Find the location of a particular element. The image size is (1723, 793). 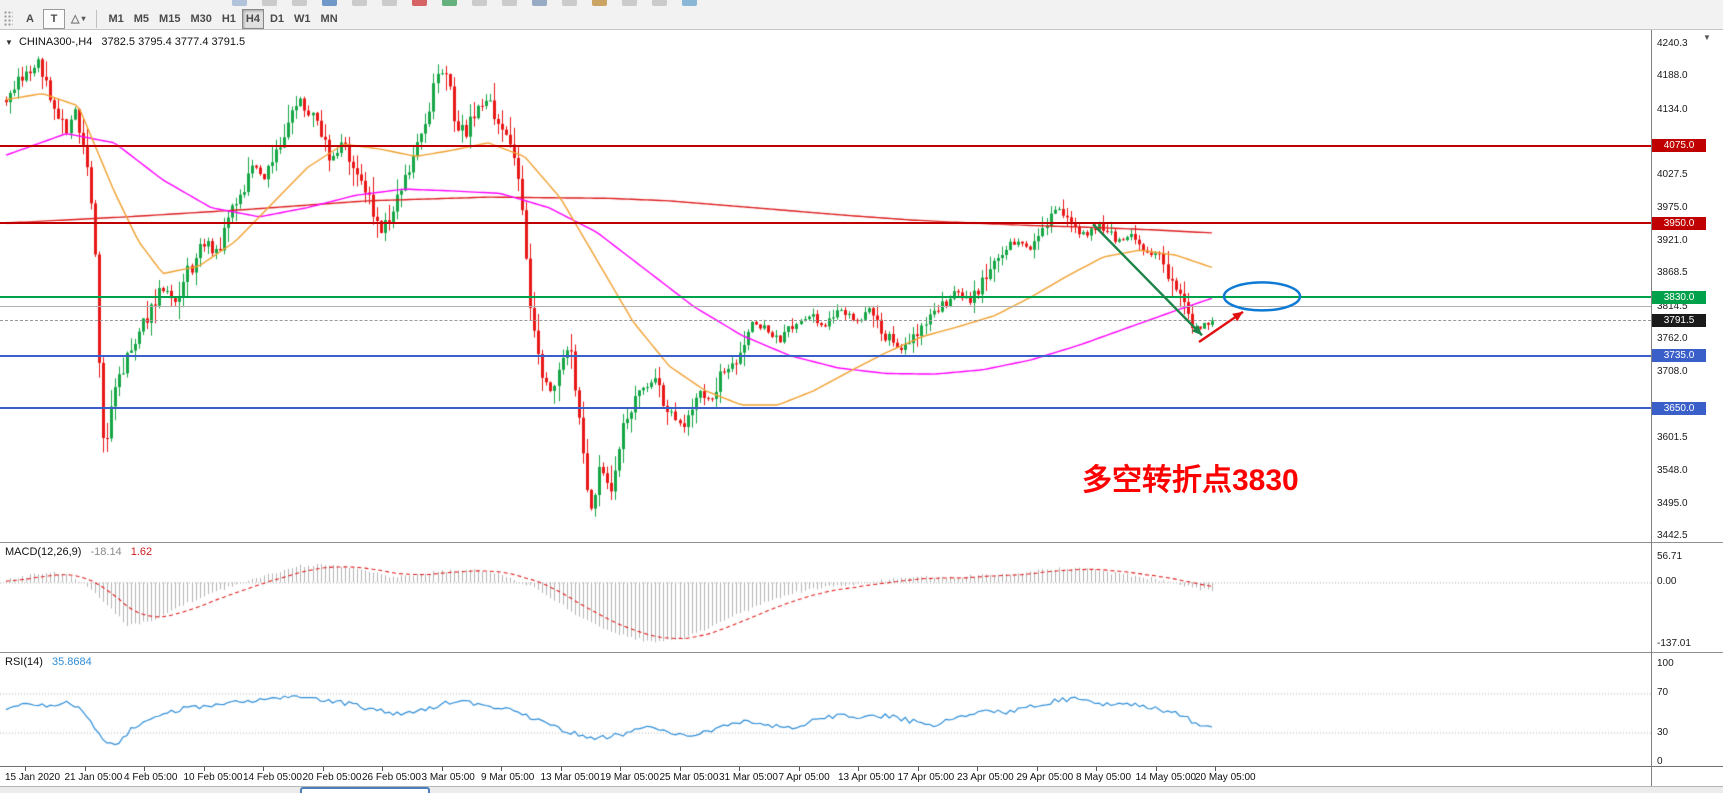

shapes-icon: △ is located at coordinates (75, 19).